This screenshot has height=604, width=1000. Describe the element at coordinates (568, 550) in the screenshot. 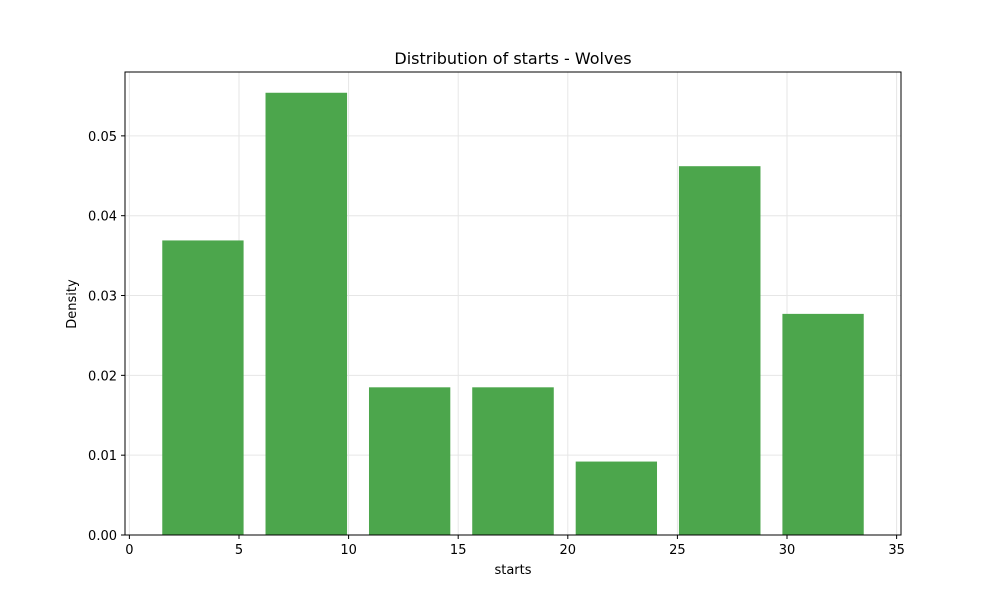

I see `x-tick-label: 20` at that location.